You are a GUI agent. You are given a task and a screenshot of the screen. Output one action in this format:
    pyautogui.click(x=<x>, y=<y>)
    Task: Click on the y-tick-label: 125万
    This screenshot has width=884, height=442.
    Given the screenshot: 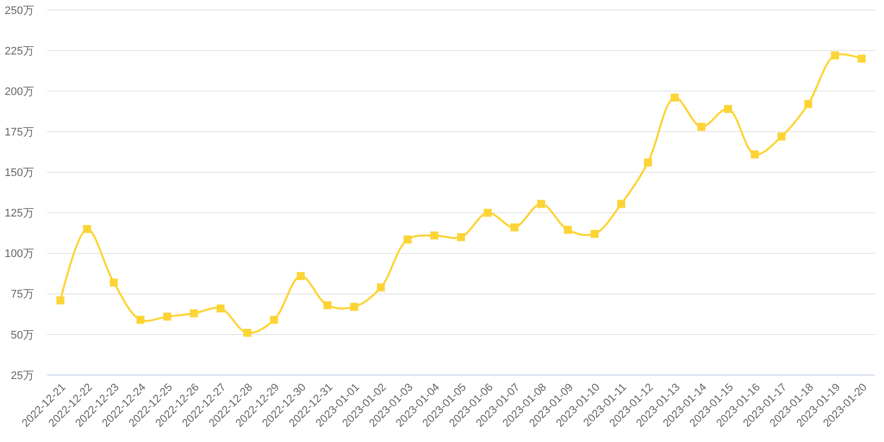 What is the action you would take?
    pyautogui.click(x=19, y=214)
    